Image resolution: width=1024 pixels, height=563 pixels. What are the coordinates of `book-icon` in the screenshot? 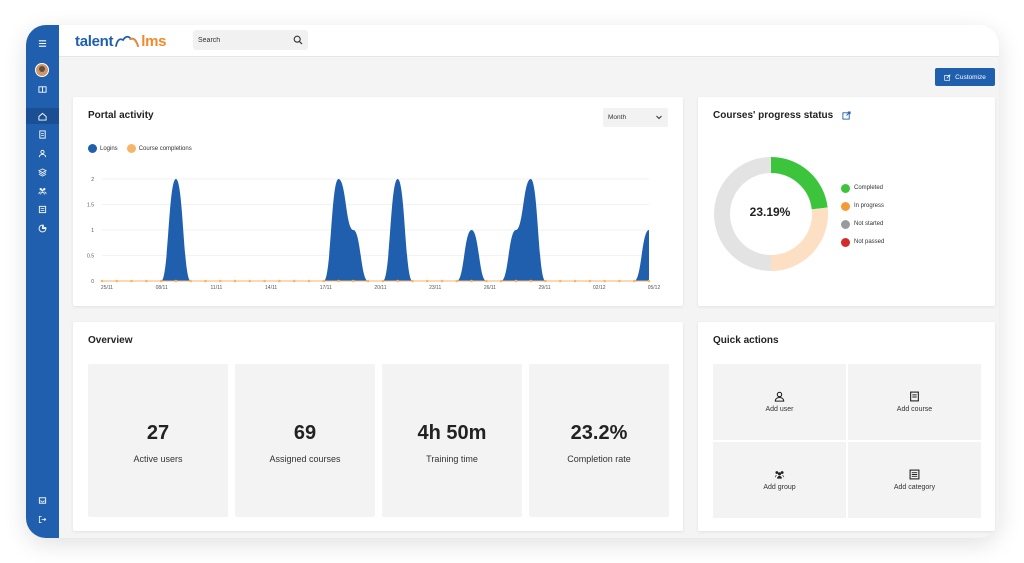 It's located at (42, 89).